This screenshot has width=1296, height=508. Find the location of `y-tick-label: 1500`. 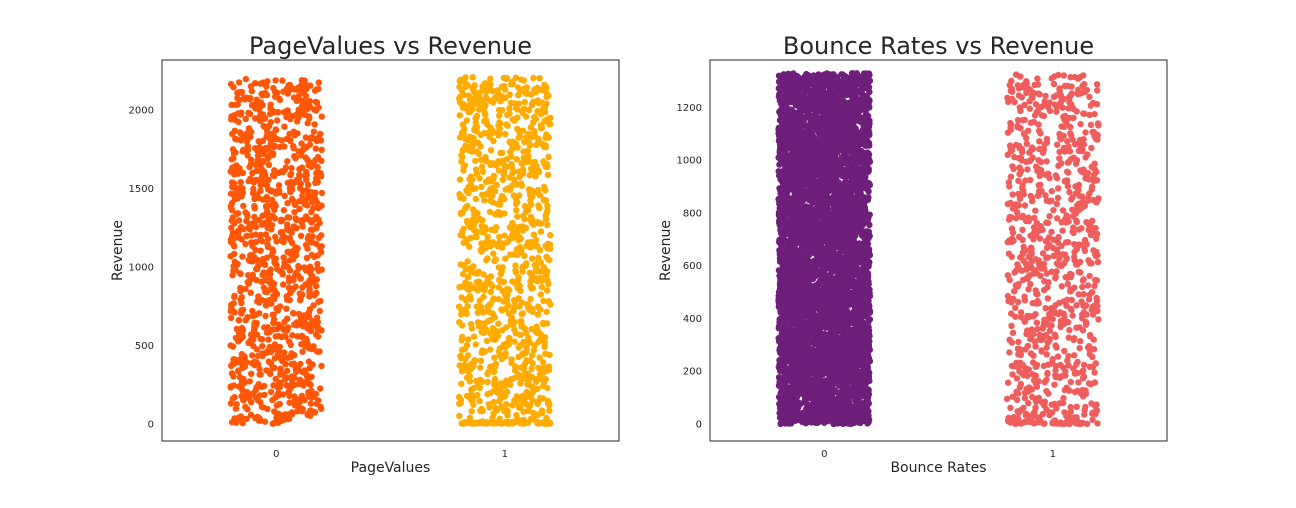

y-tick-label: 1500 is located at coordinates (141, 189).